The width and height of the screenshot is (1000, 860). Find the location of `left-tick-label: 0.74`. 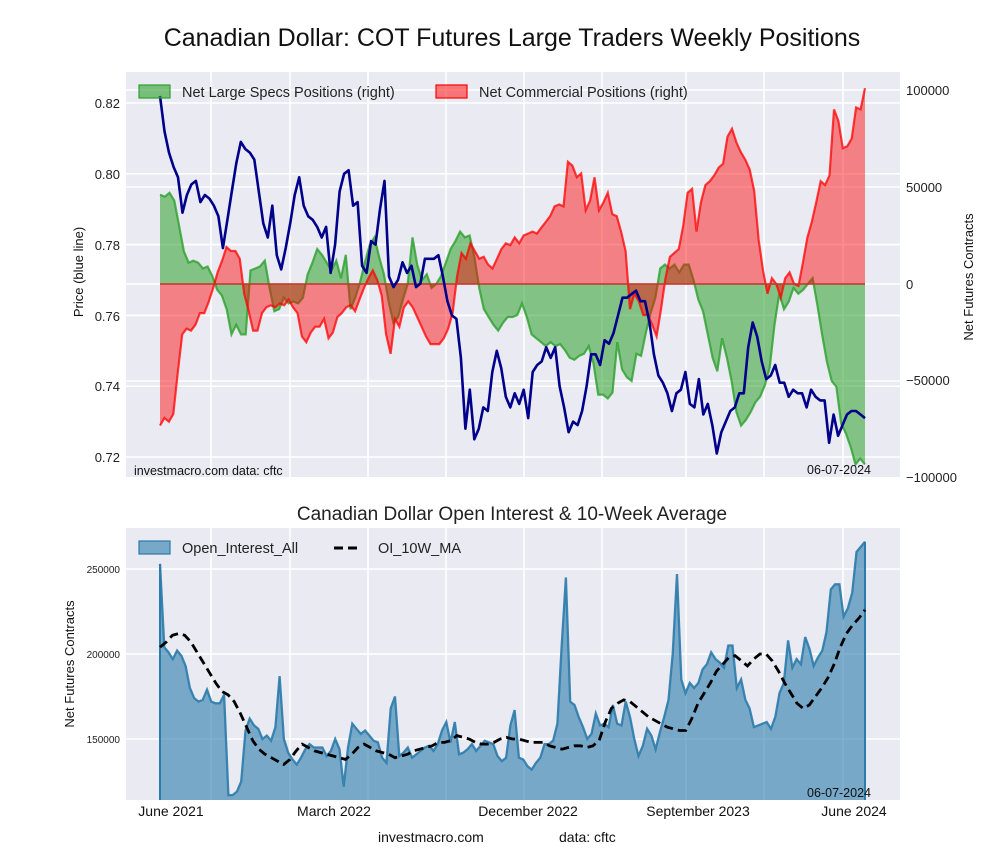

left-tick-label: 0.74 is located at coordinates (107, 386).